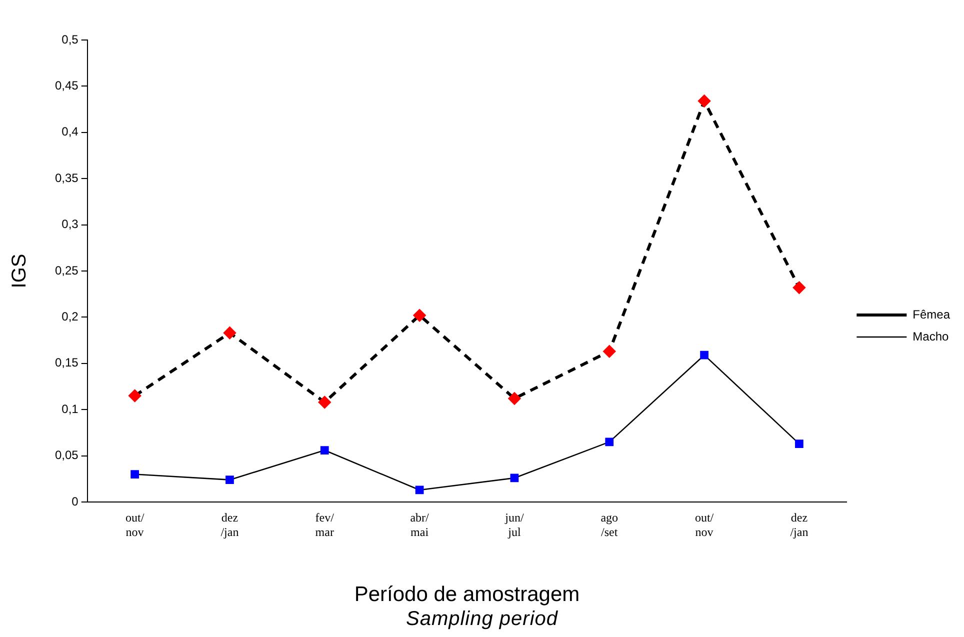 This screenshot has width=964, height=637. Describe the element at coordinates (19, 271) in the screenshot. I see `y-axis-title: IGS` at that location.